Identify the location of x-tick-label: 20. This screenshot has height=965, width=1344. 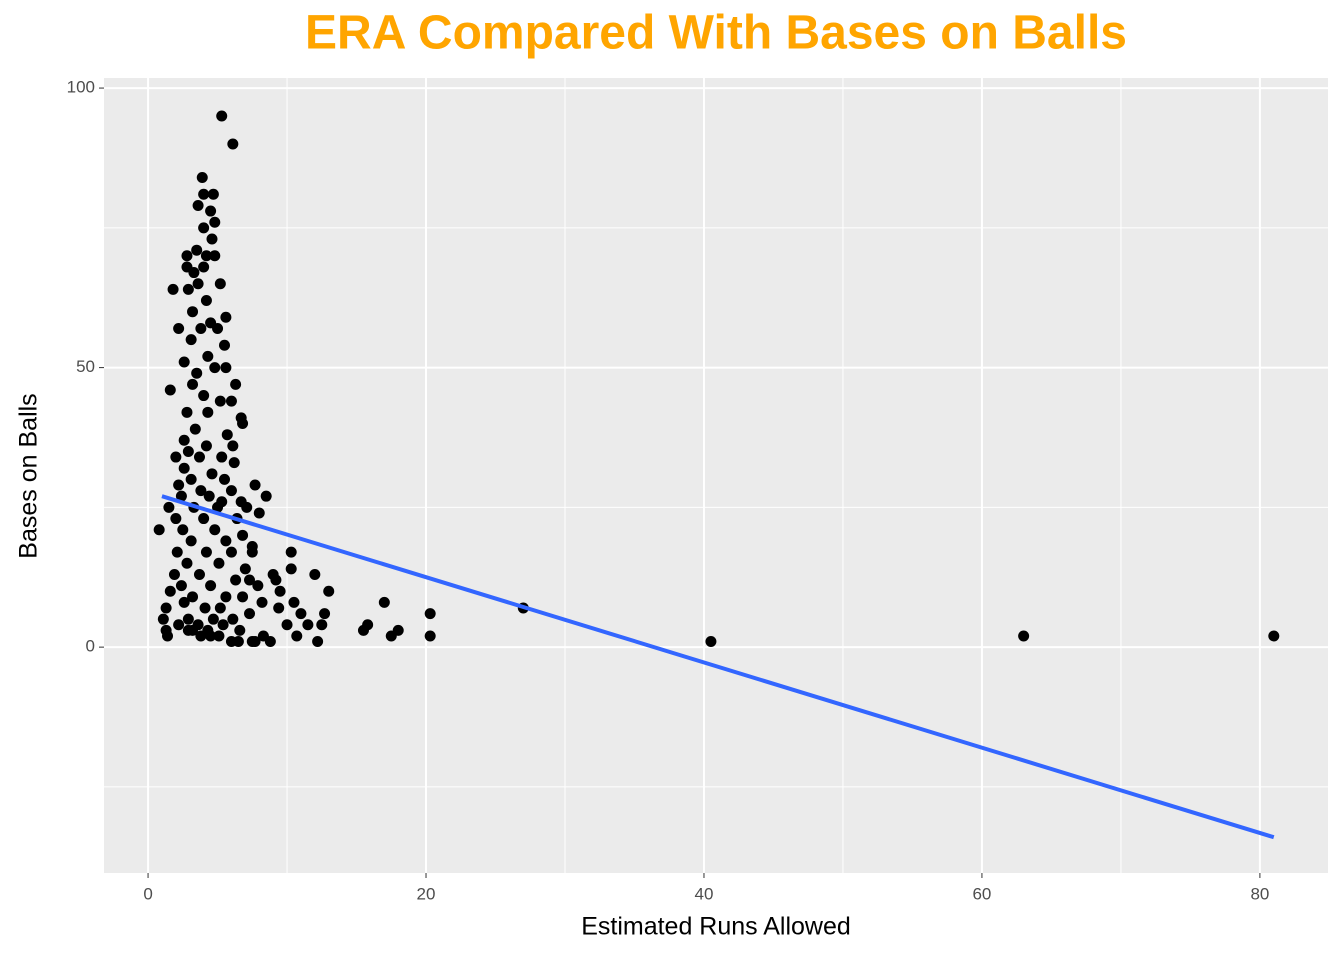
(426, 893).